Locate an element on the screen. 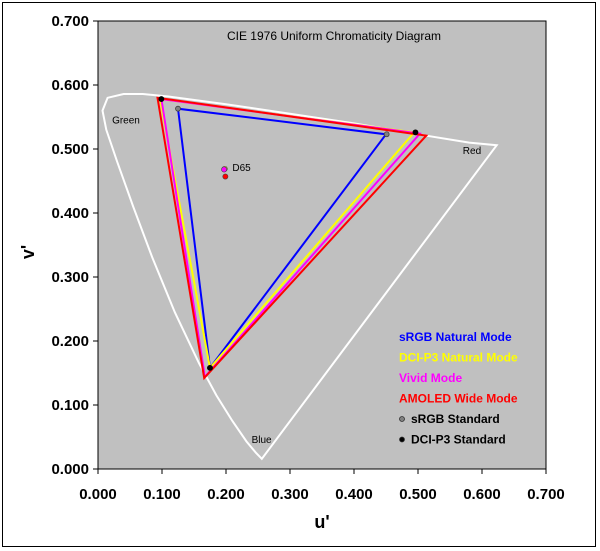  x-tick-label: 0.100 is located at coordinates (162, 494).